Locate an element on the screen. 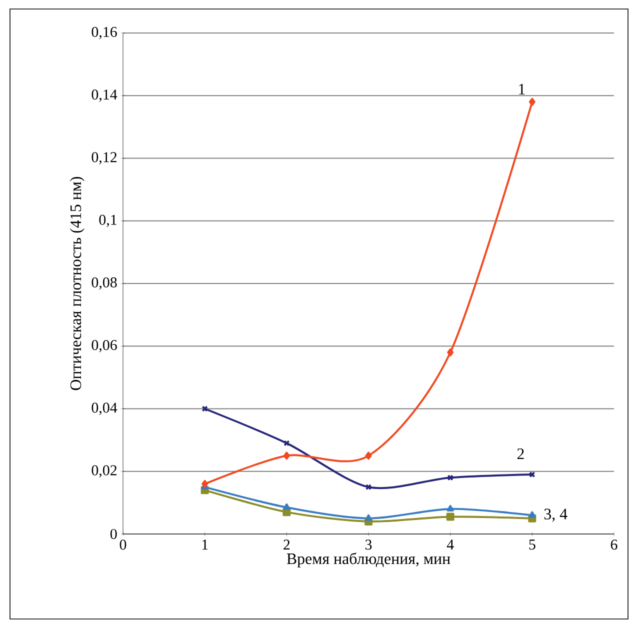 Image resolution: width=632 pixels, height=623 pixels. y-tick-label: 0,14 is located at coordinates (105, 96).